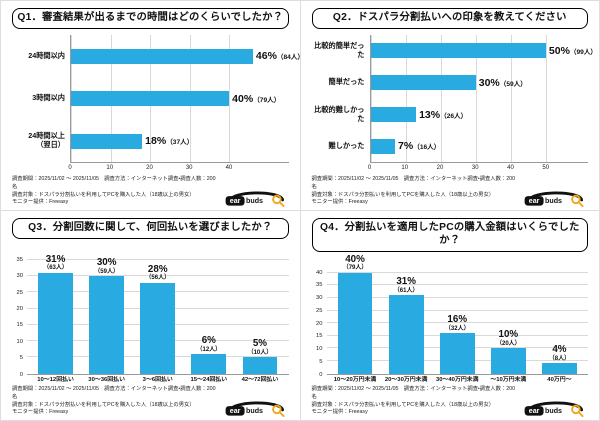 The height and width of the screenshot is (421, 600). Describe the element at coordinates (546, 167) in the screenshot. I see `x-axis-tick-label: 50` at that location.